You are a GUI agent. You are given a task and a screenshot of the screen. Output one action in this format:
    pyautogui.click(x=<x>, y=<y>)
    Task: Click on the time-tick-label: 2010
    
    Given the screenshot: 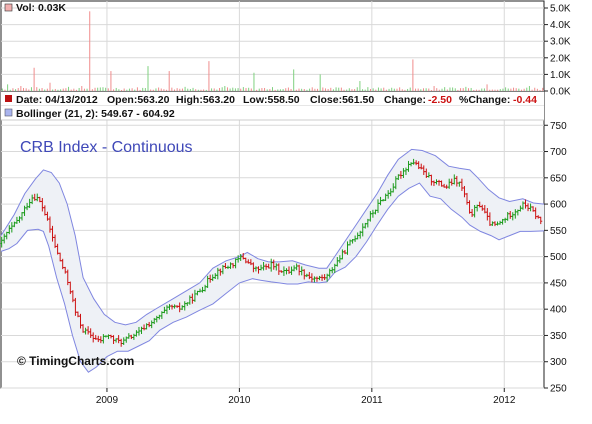 What is the action you would take?
    pyautogui.click(x=239, y=400)
    